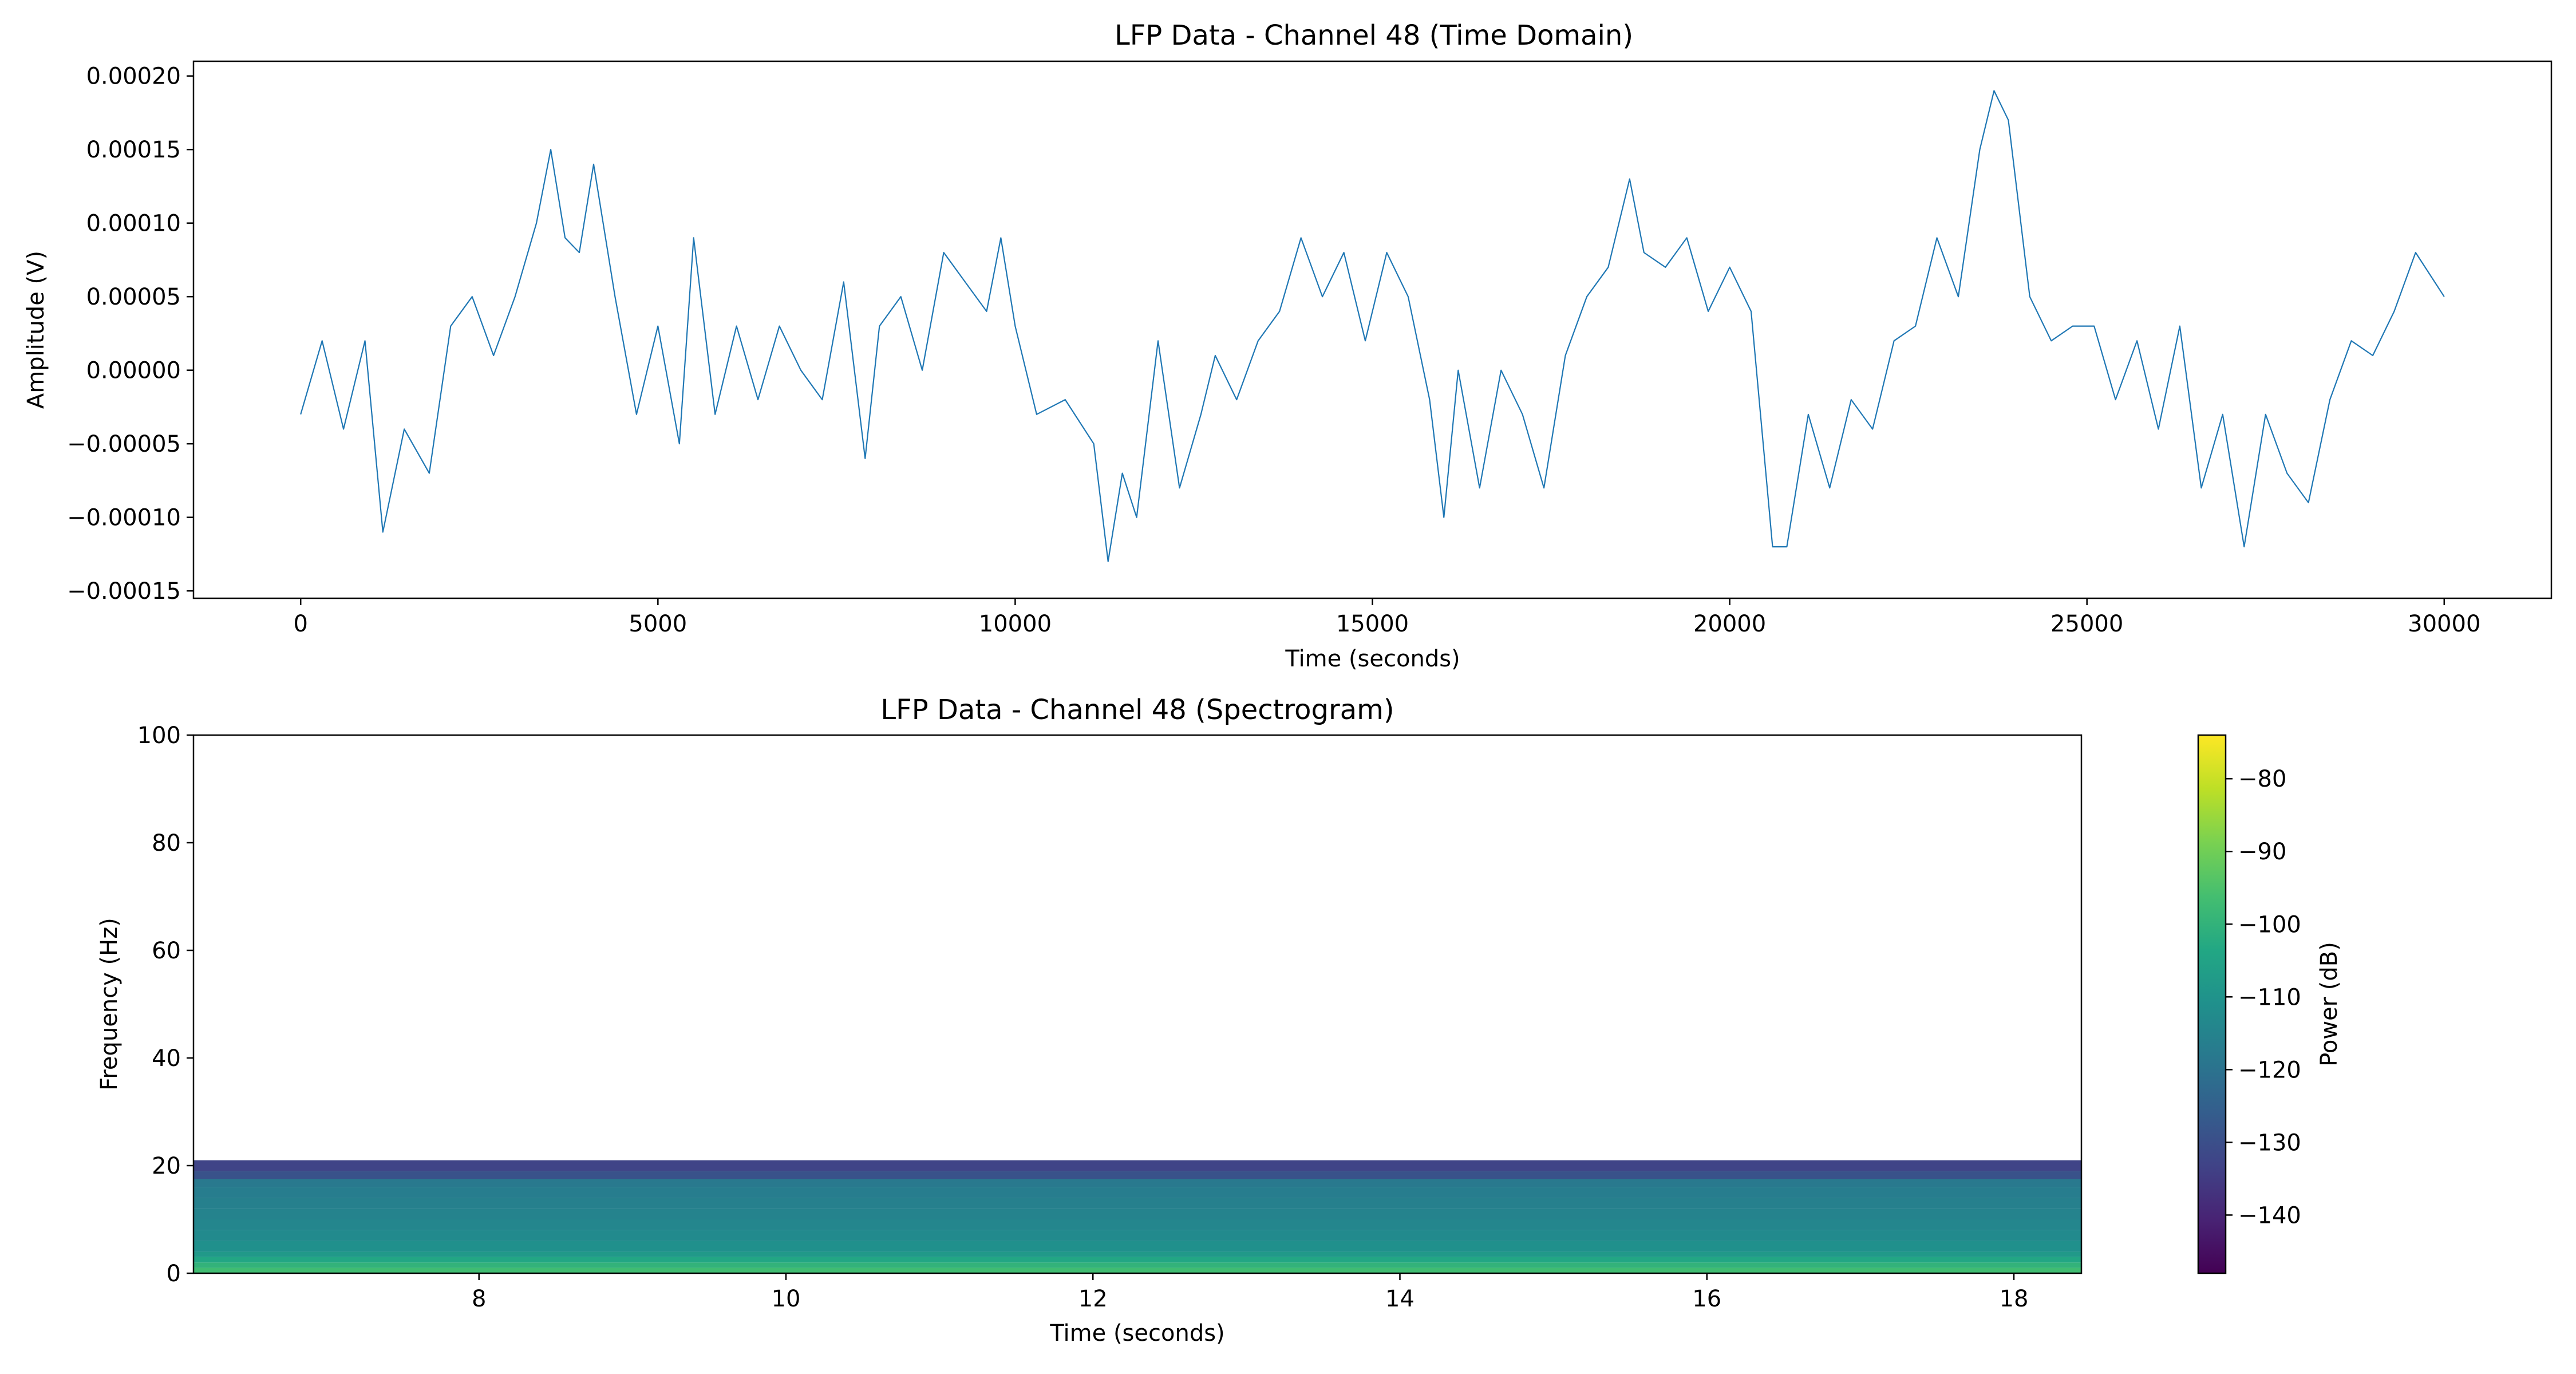 This screenshot has width=2576, height=1374. What do you see at coordinates (1372, 624) in the screenshot?
I see `x-tick-label: 15000` at bounding box center [1372, 624].